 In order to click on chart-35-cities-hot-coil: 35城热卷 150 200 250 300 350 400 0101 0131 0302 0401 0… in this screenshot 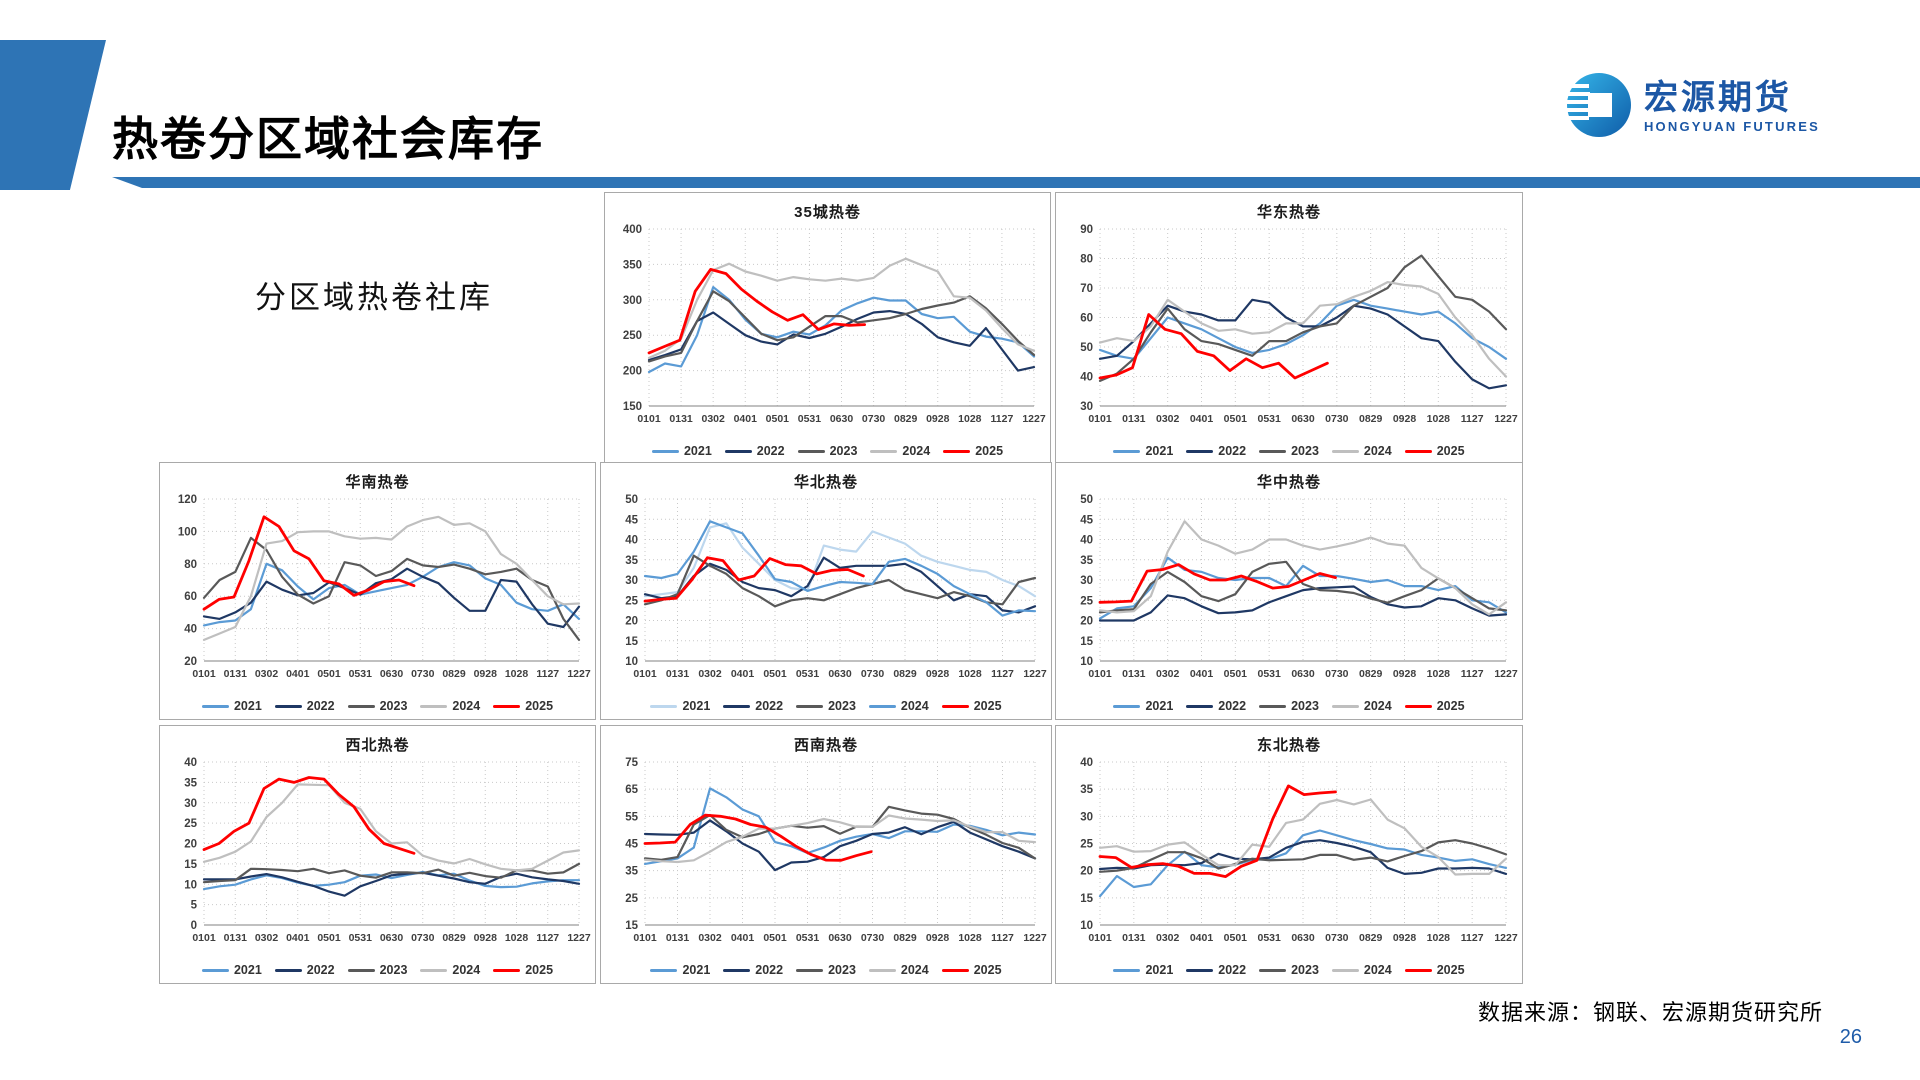, I will do `click(827, 328)`.